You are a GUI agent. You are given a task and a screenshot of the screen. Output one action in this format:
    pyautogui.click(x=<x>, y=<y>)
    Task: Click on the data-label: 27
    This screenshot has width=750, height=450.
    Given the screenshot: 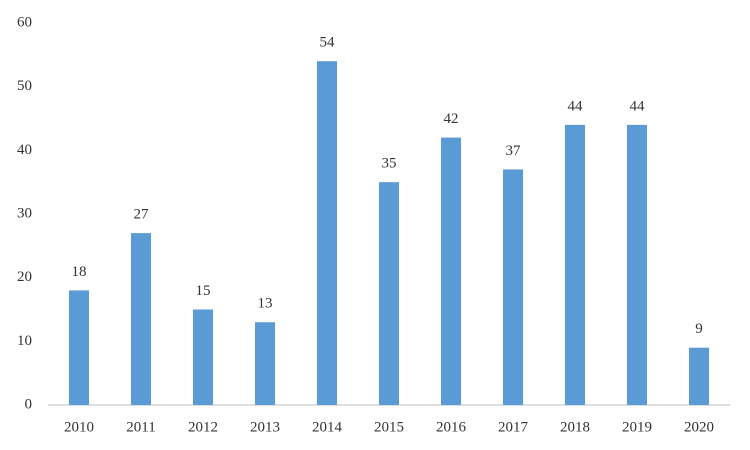 What is the action you would take?
    pyautogui.click(x=142, y=215)
    